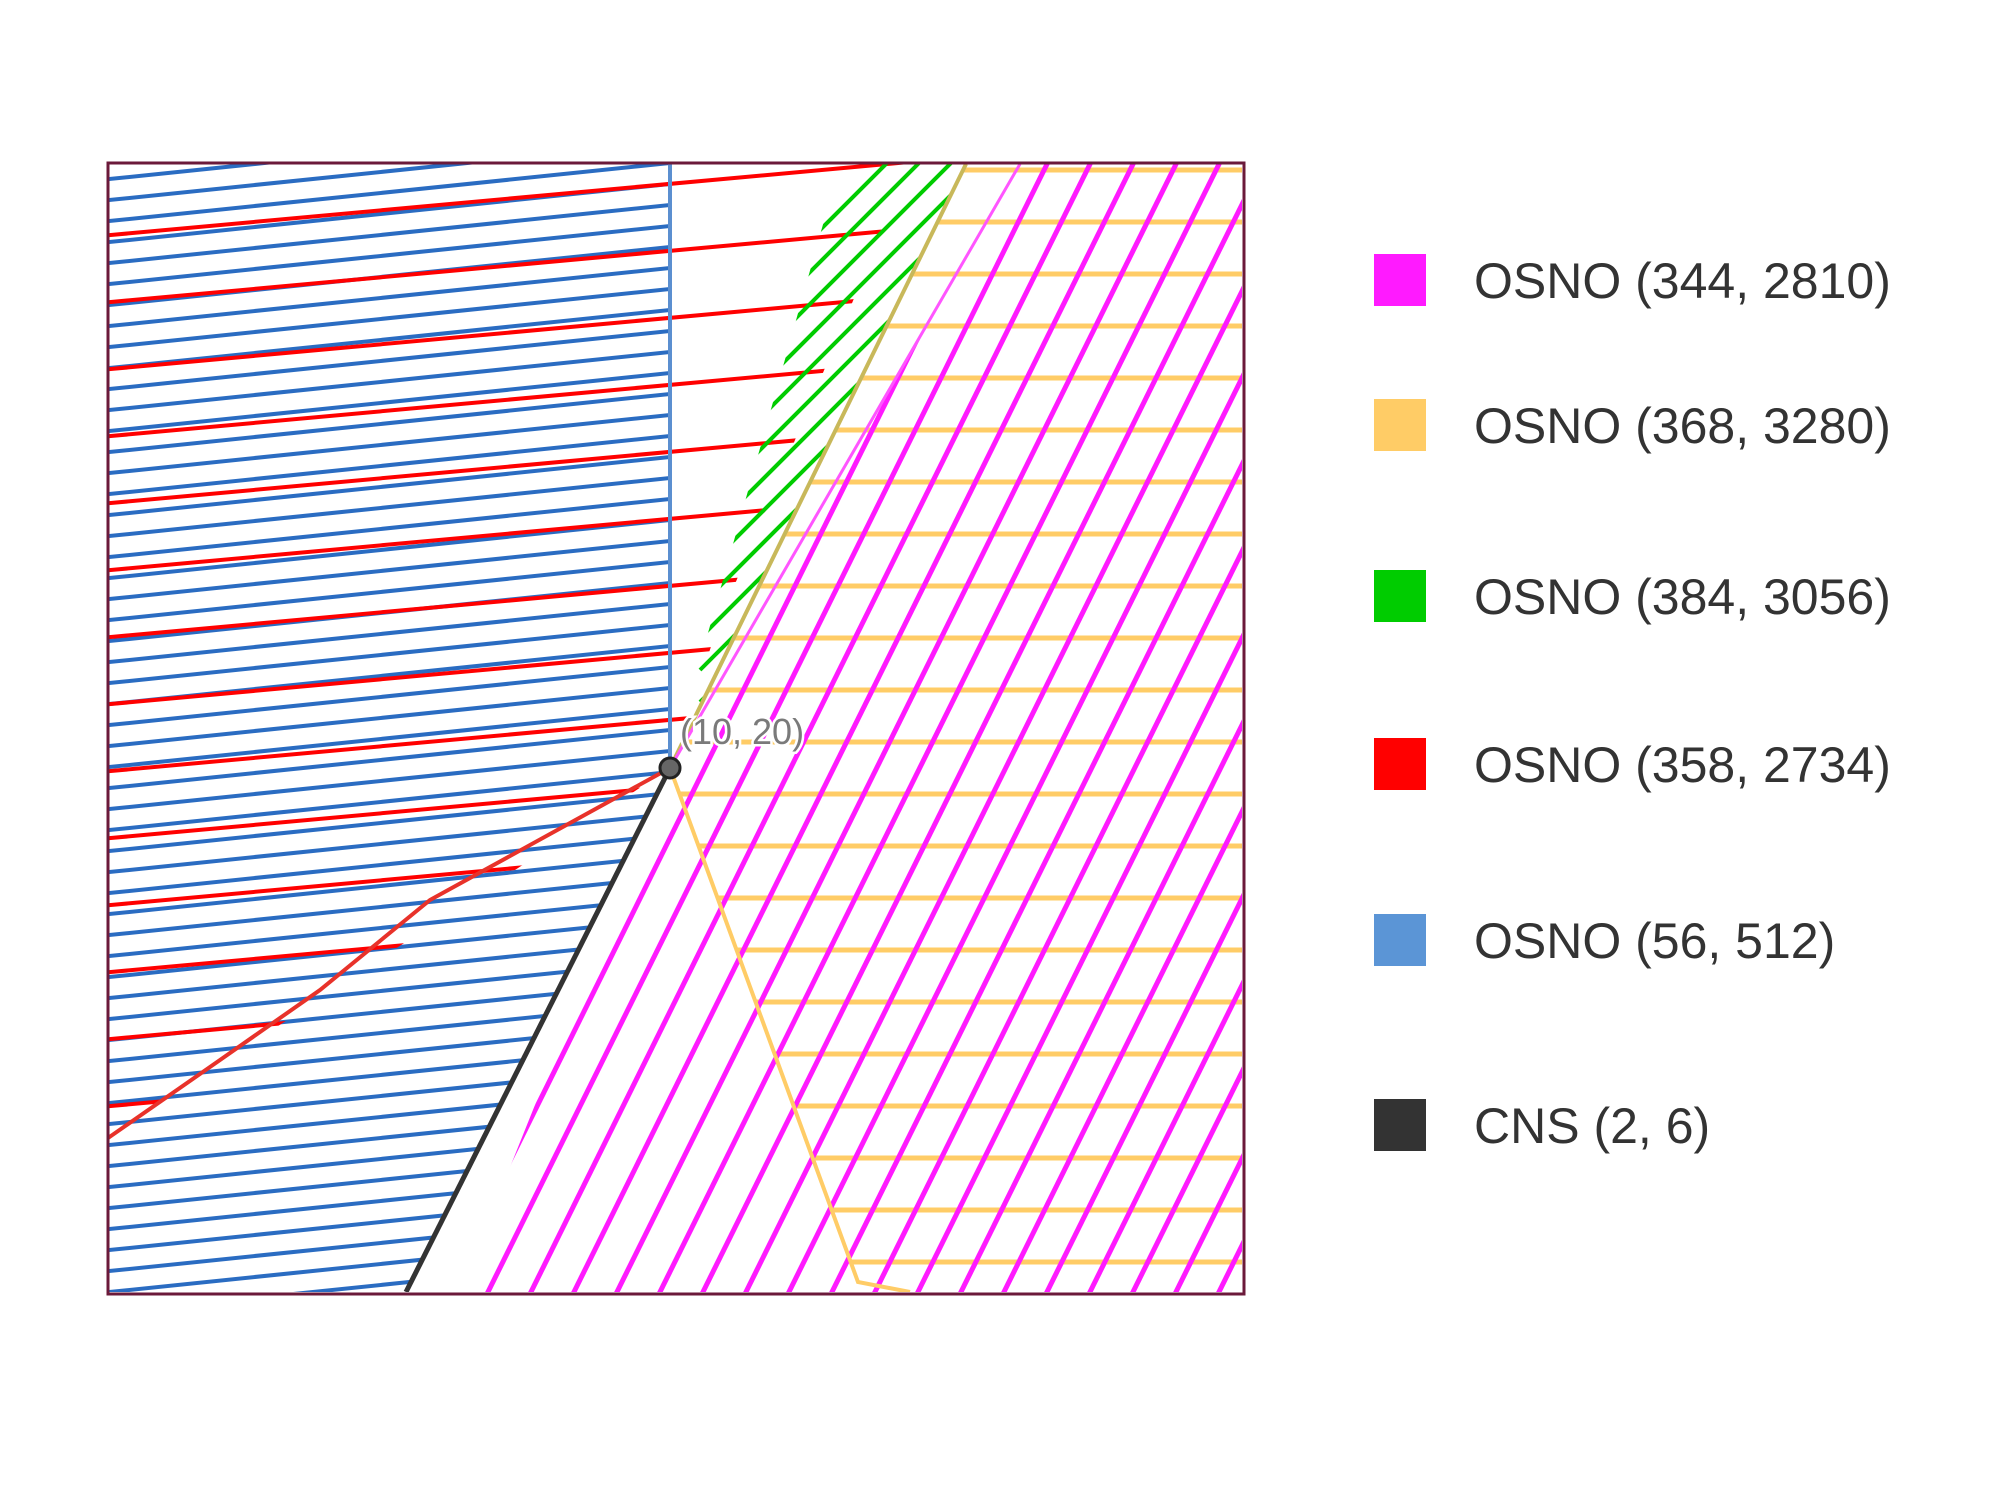 This screenshot has height=1500, width=2000. Describe the element at coordinates (789, 1029) in the screenshot. I see `orange-region-boundary` at that location.